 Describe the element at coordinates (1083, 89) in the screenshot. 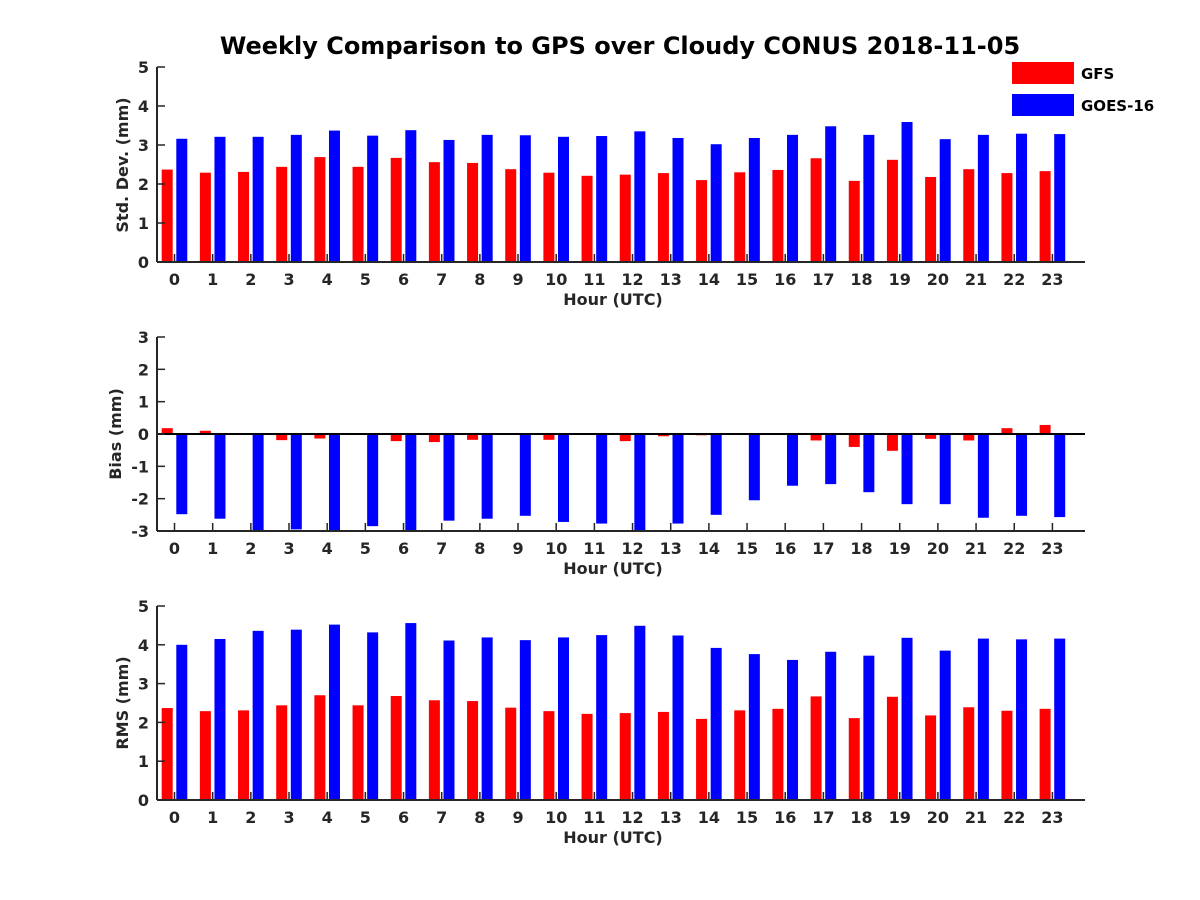

I see `legend: GFS GOES-16` at that location.